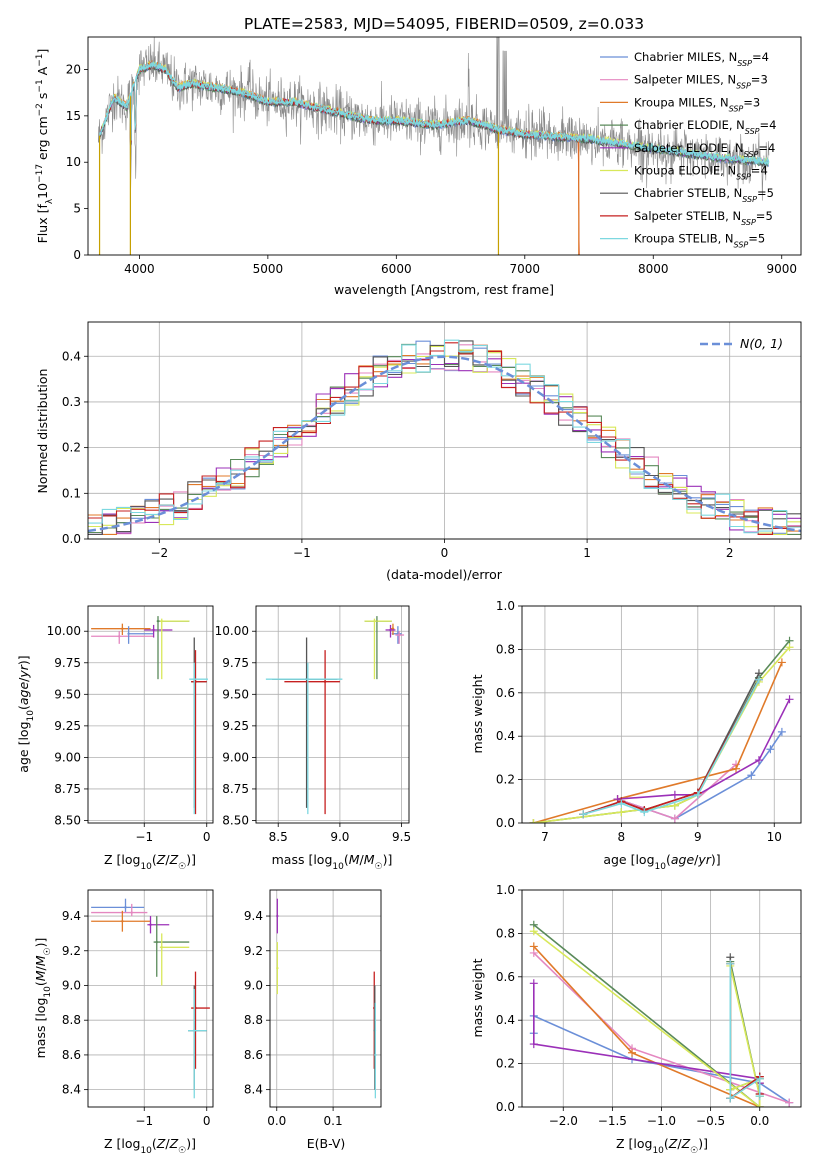 The height and width of the screenshot is (1170, 819). I want to click on label-part: Z, so click(686, 1143).